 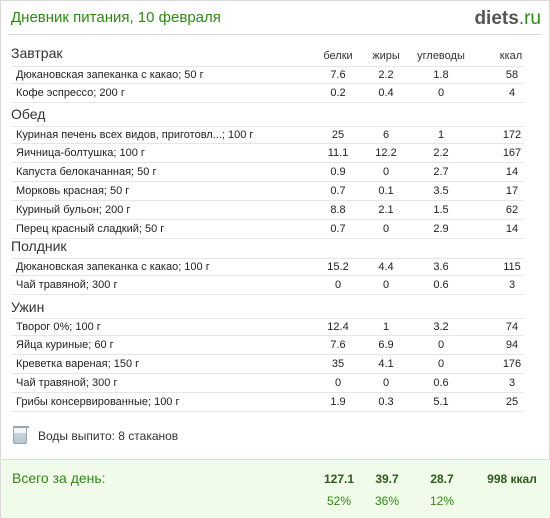 I want to click on food-fat: 6, so click(x=386, y=135).